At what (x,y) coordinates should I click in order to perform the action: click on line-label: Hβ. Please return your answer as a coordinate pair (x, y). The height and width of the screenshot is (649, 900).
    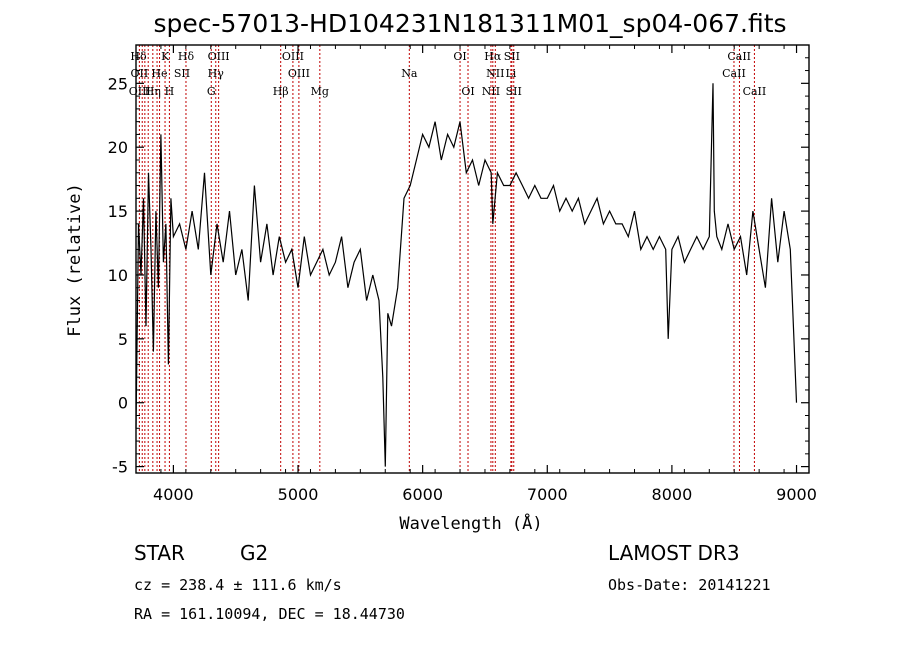
    Looking at the image, I should click on (281, 91).